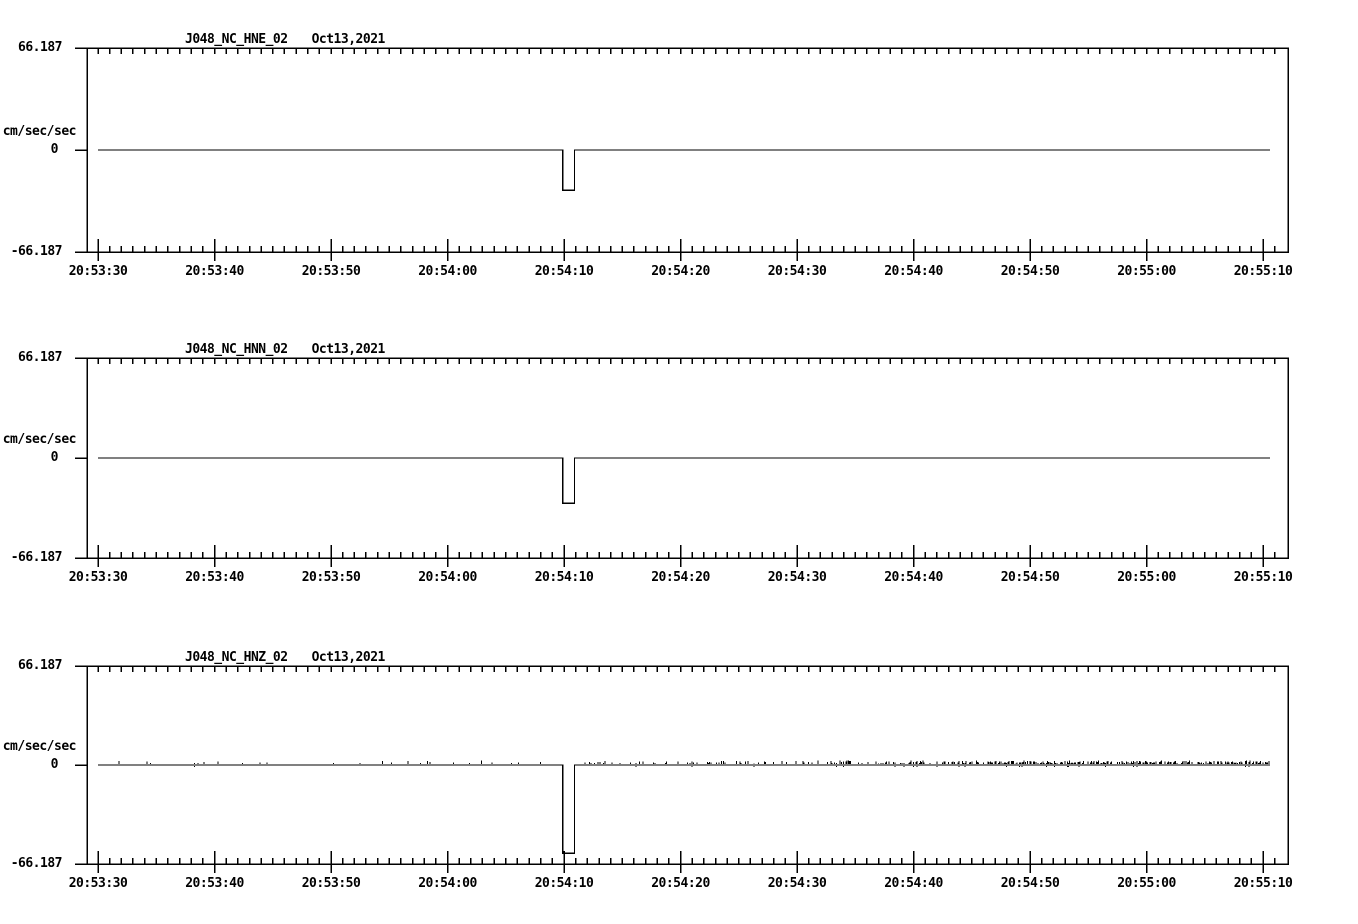 This screenshot has height=924, width=1358. I want to click on panel-1-trace, so click(684, 480).